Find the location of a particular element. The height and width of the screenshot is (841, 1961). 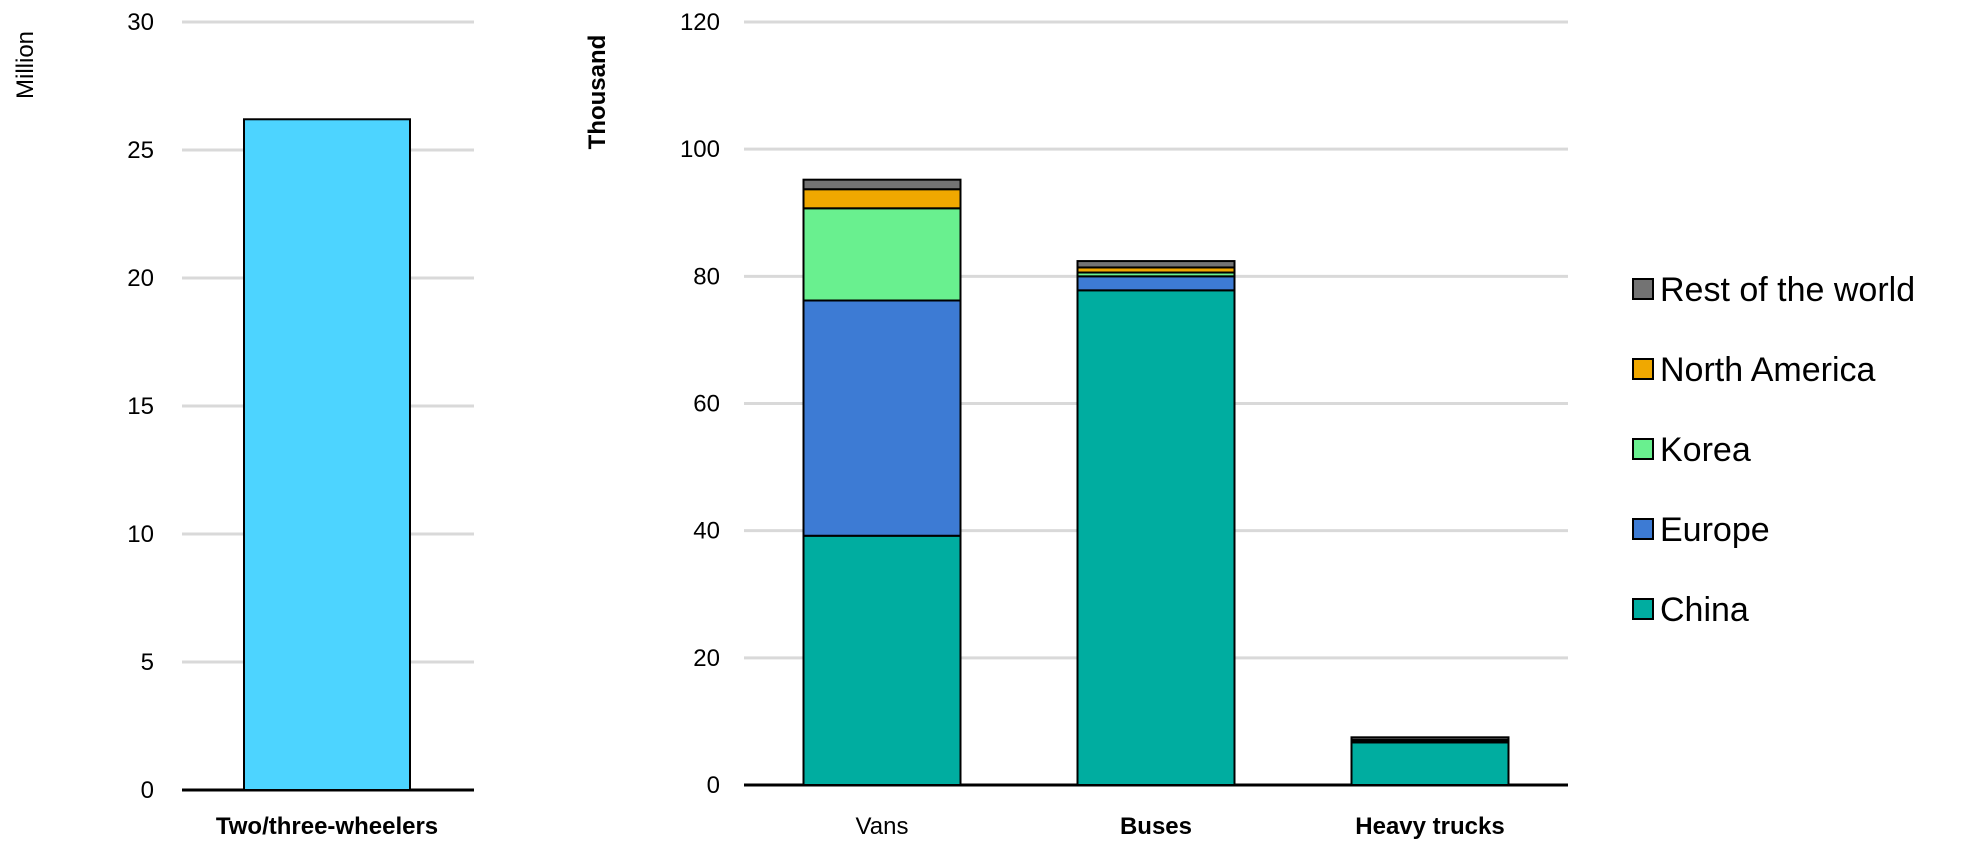

y-tick-label: 25 is located at coordinates (140, 150).